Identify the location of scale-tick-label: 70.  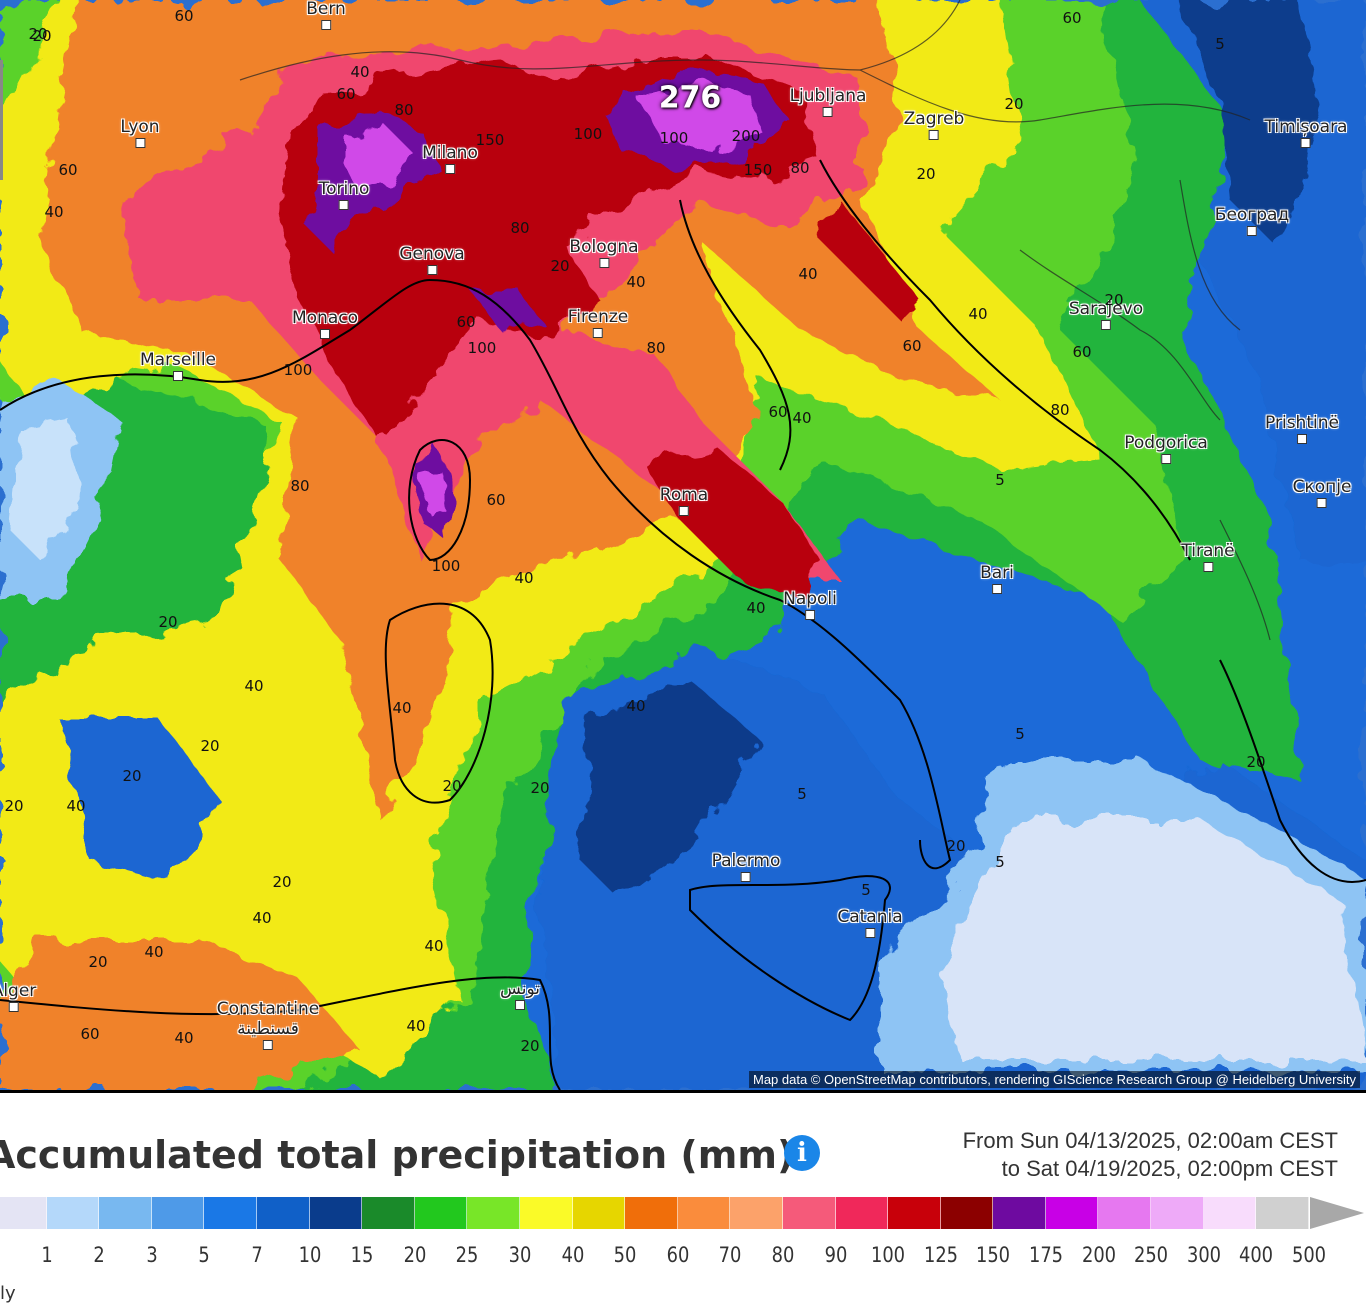
(730, 1255).